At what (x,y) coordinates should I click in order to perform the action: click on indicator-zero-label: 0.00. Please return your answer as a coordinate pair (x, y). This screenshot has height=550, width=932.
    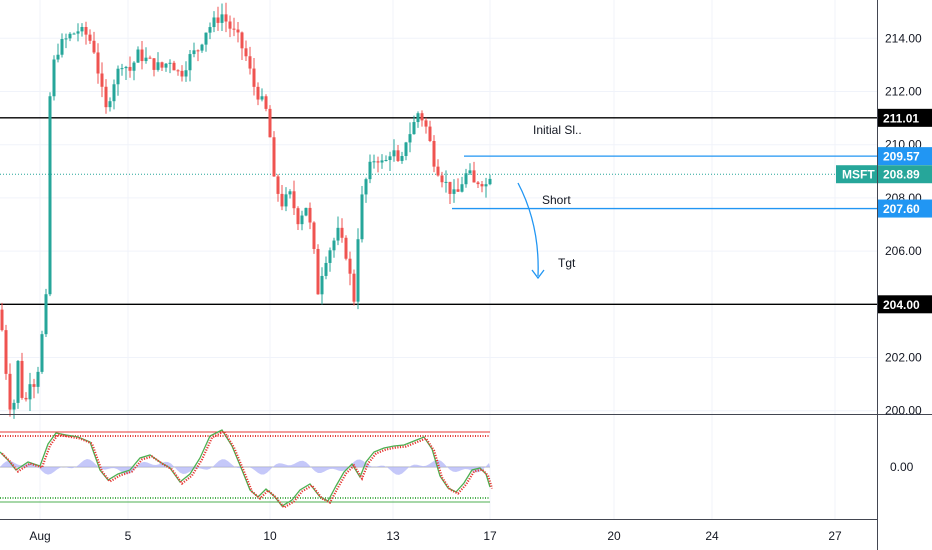
    Looking at the image, I should click on (902, 467).